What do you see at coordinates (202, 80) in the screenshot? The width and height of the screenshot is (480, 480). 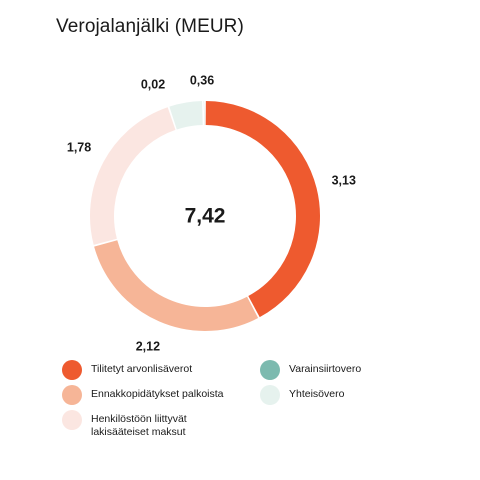 I see `value-label: 0,36` at bounding box center [202, 80].